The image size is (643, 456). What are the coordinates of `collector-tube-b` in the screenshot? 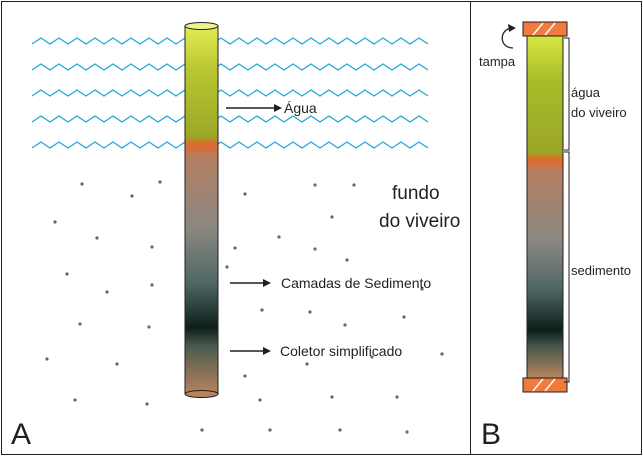 It's located at (545, 207).